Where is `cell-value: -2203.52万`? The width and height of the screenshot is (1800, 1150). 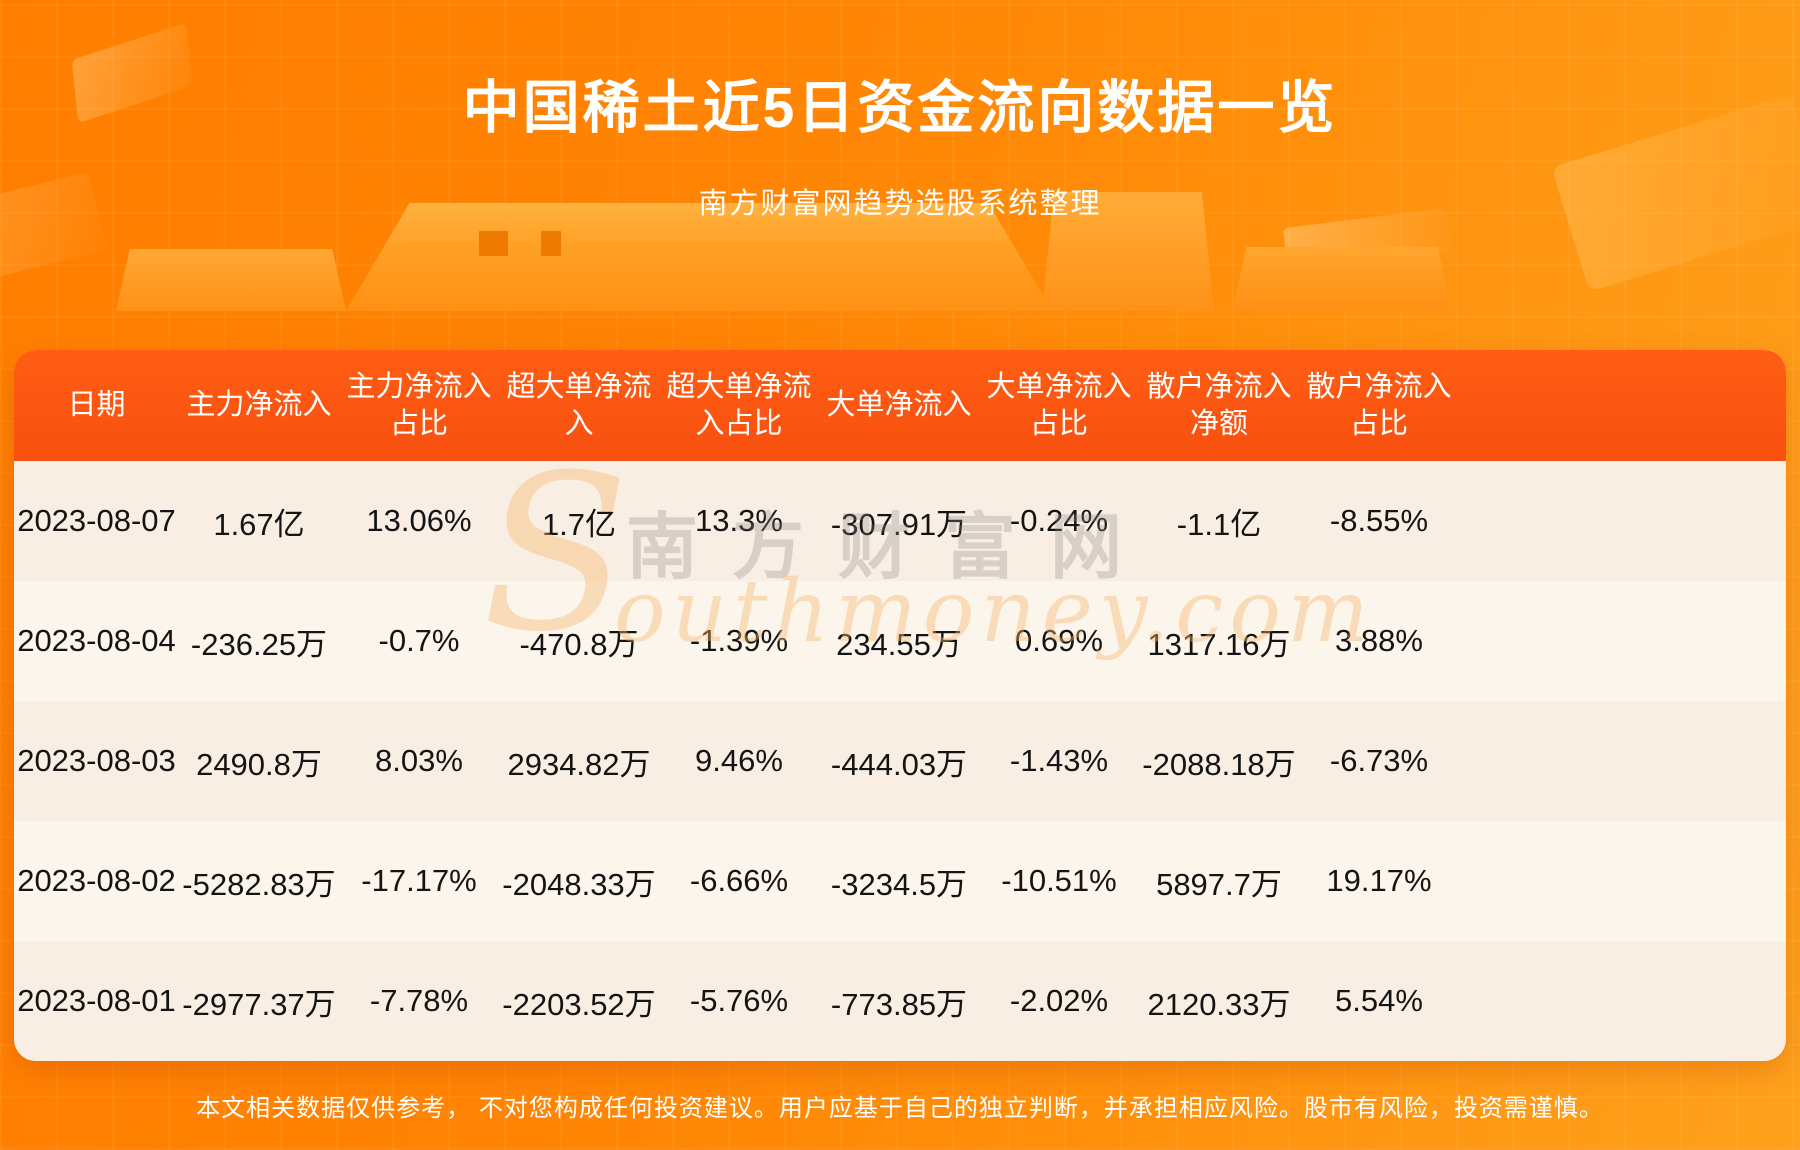
cell-value: -2203.52万 is located at coordinates (579, 1004).